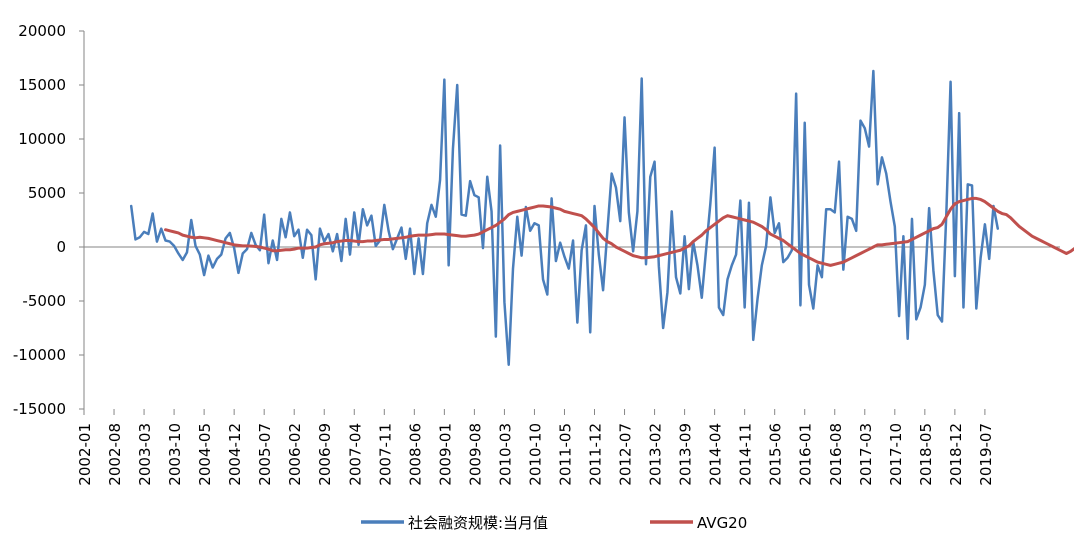  What do you see at coordinates (235, 454) in the screenshot?
I see `x-tick-label: 2004-12` at bounding box center [235, 454].